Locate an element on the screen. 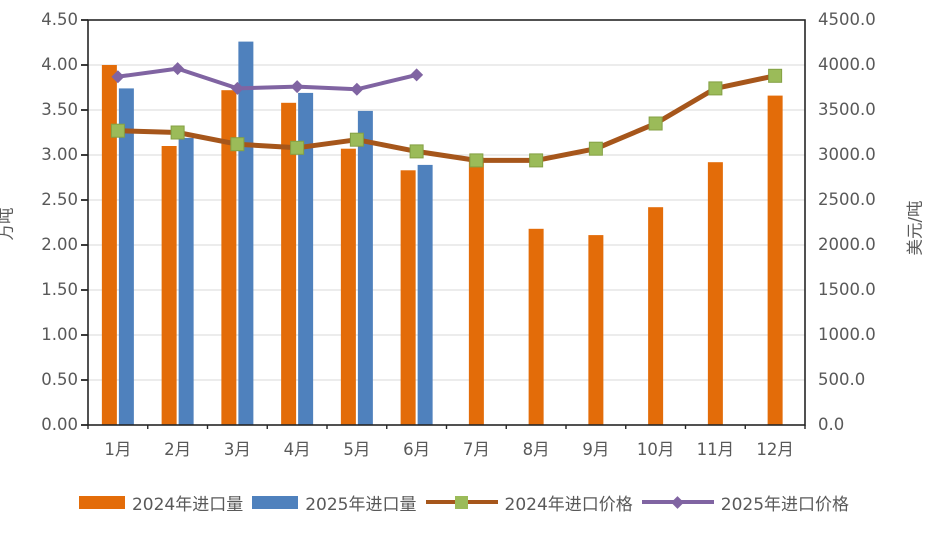  y-right-tick-label: 3000.0 is located at coordinates (847, 154).